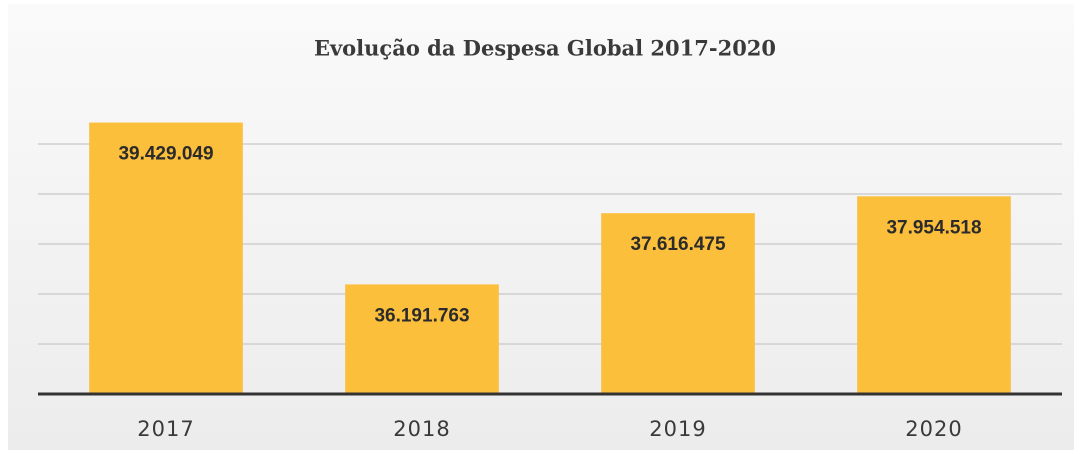 This screenshot has width=1080, height=454. What do you see at coordinates (933, 429) in the screenshot?
I see `x-tick-label: 2020` at bounding box center [933, 429].